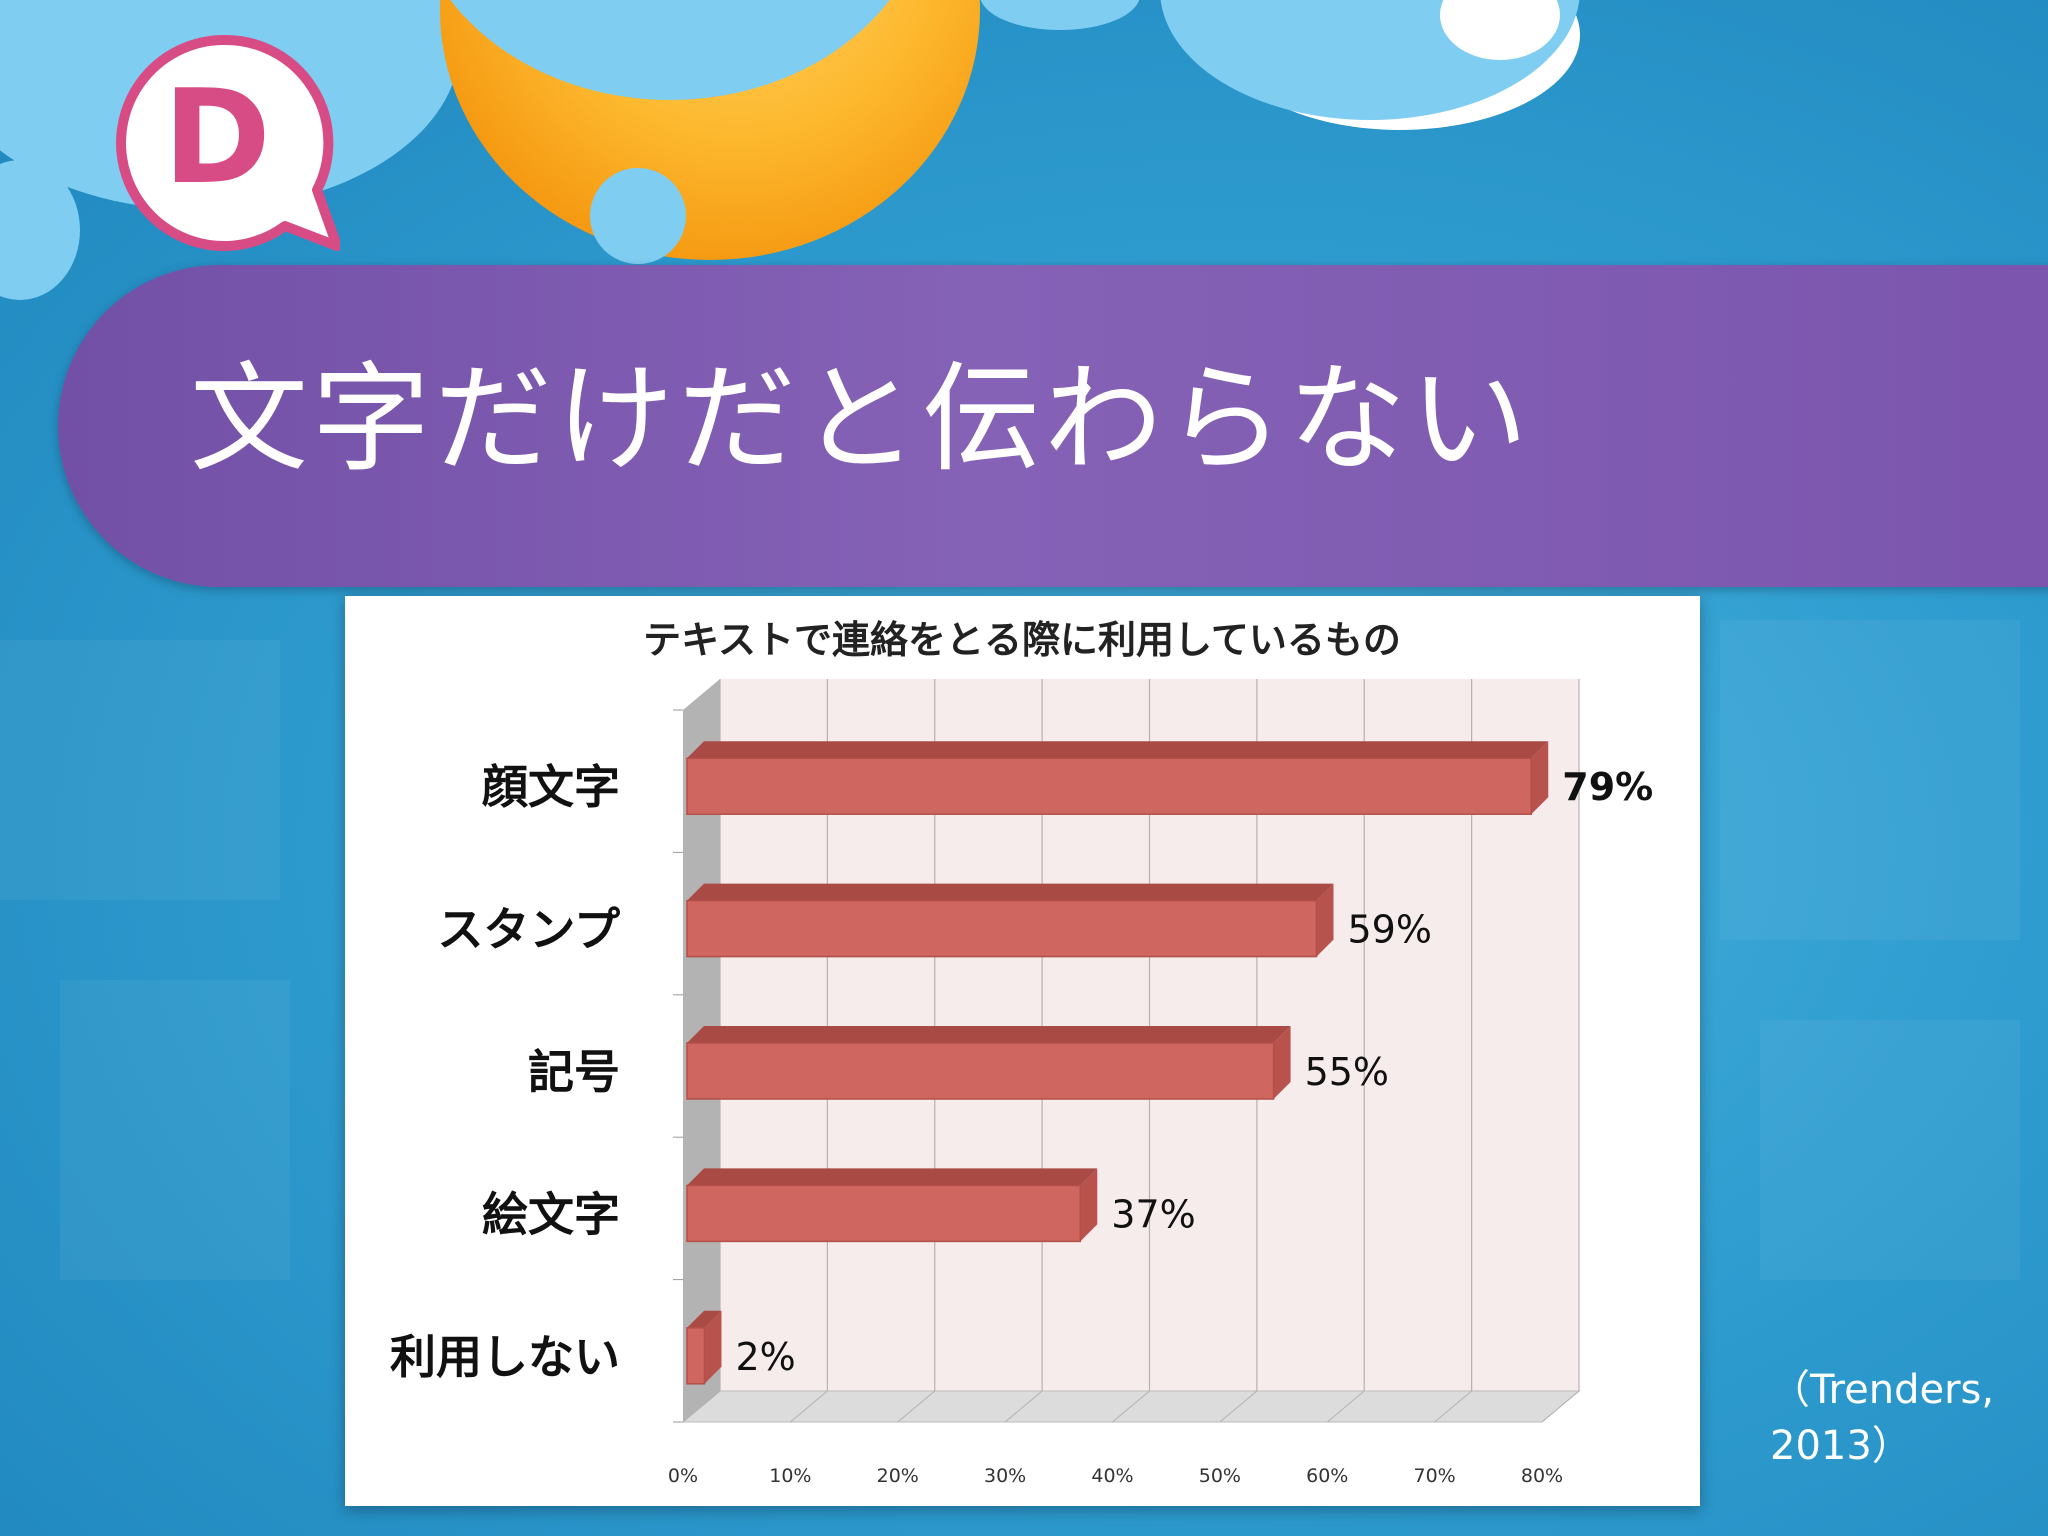 The height and width of the screenshot is (1536, 2048). Describe the element at coordinates (1220, 1476) in the screenshot. I see `x-tick-label: 50%` at that location.